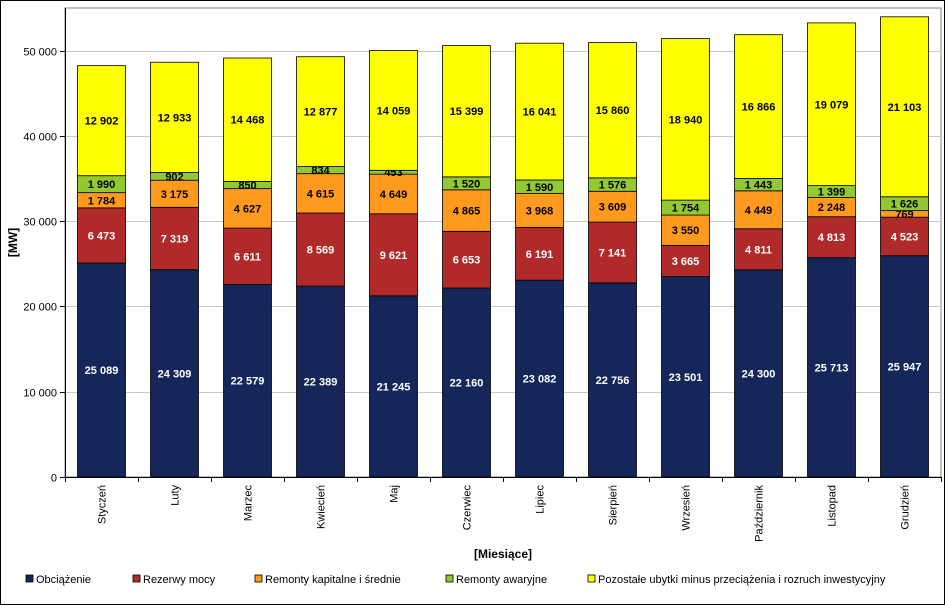  I want to click on data-label: 1 399, so click(832, 193).